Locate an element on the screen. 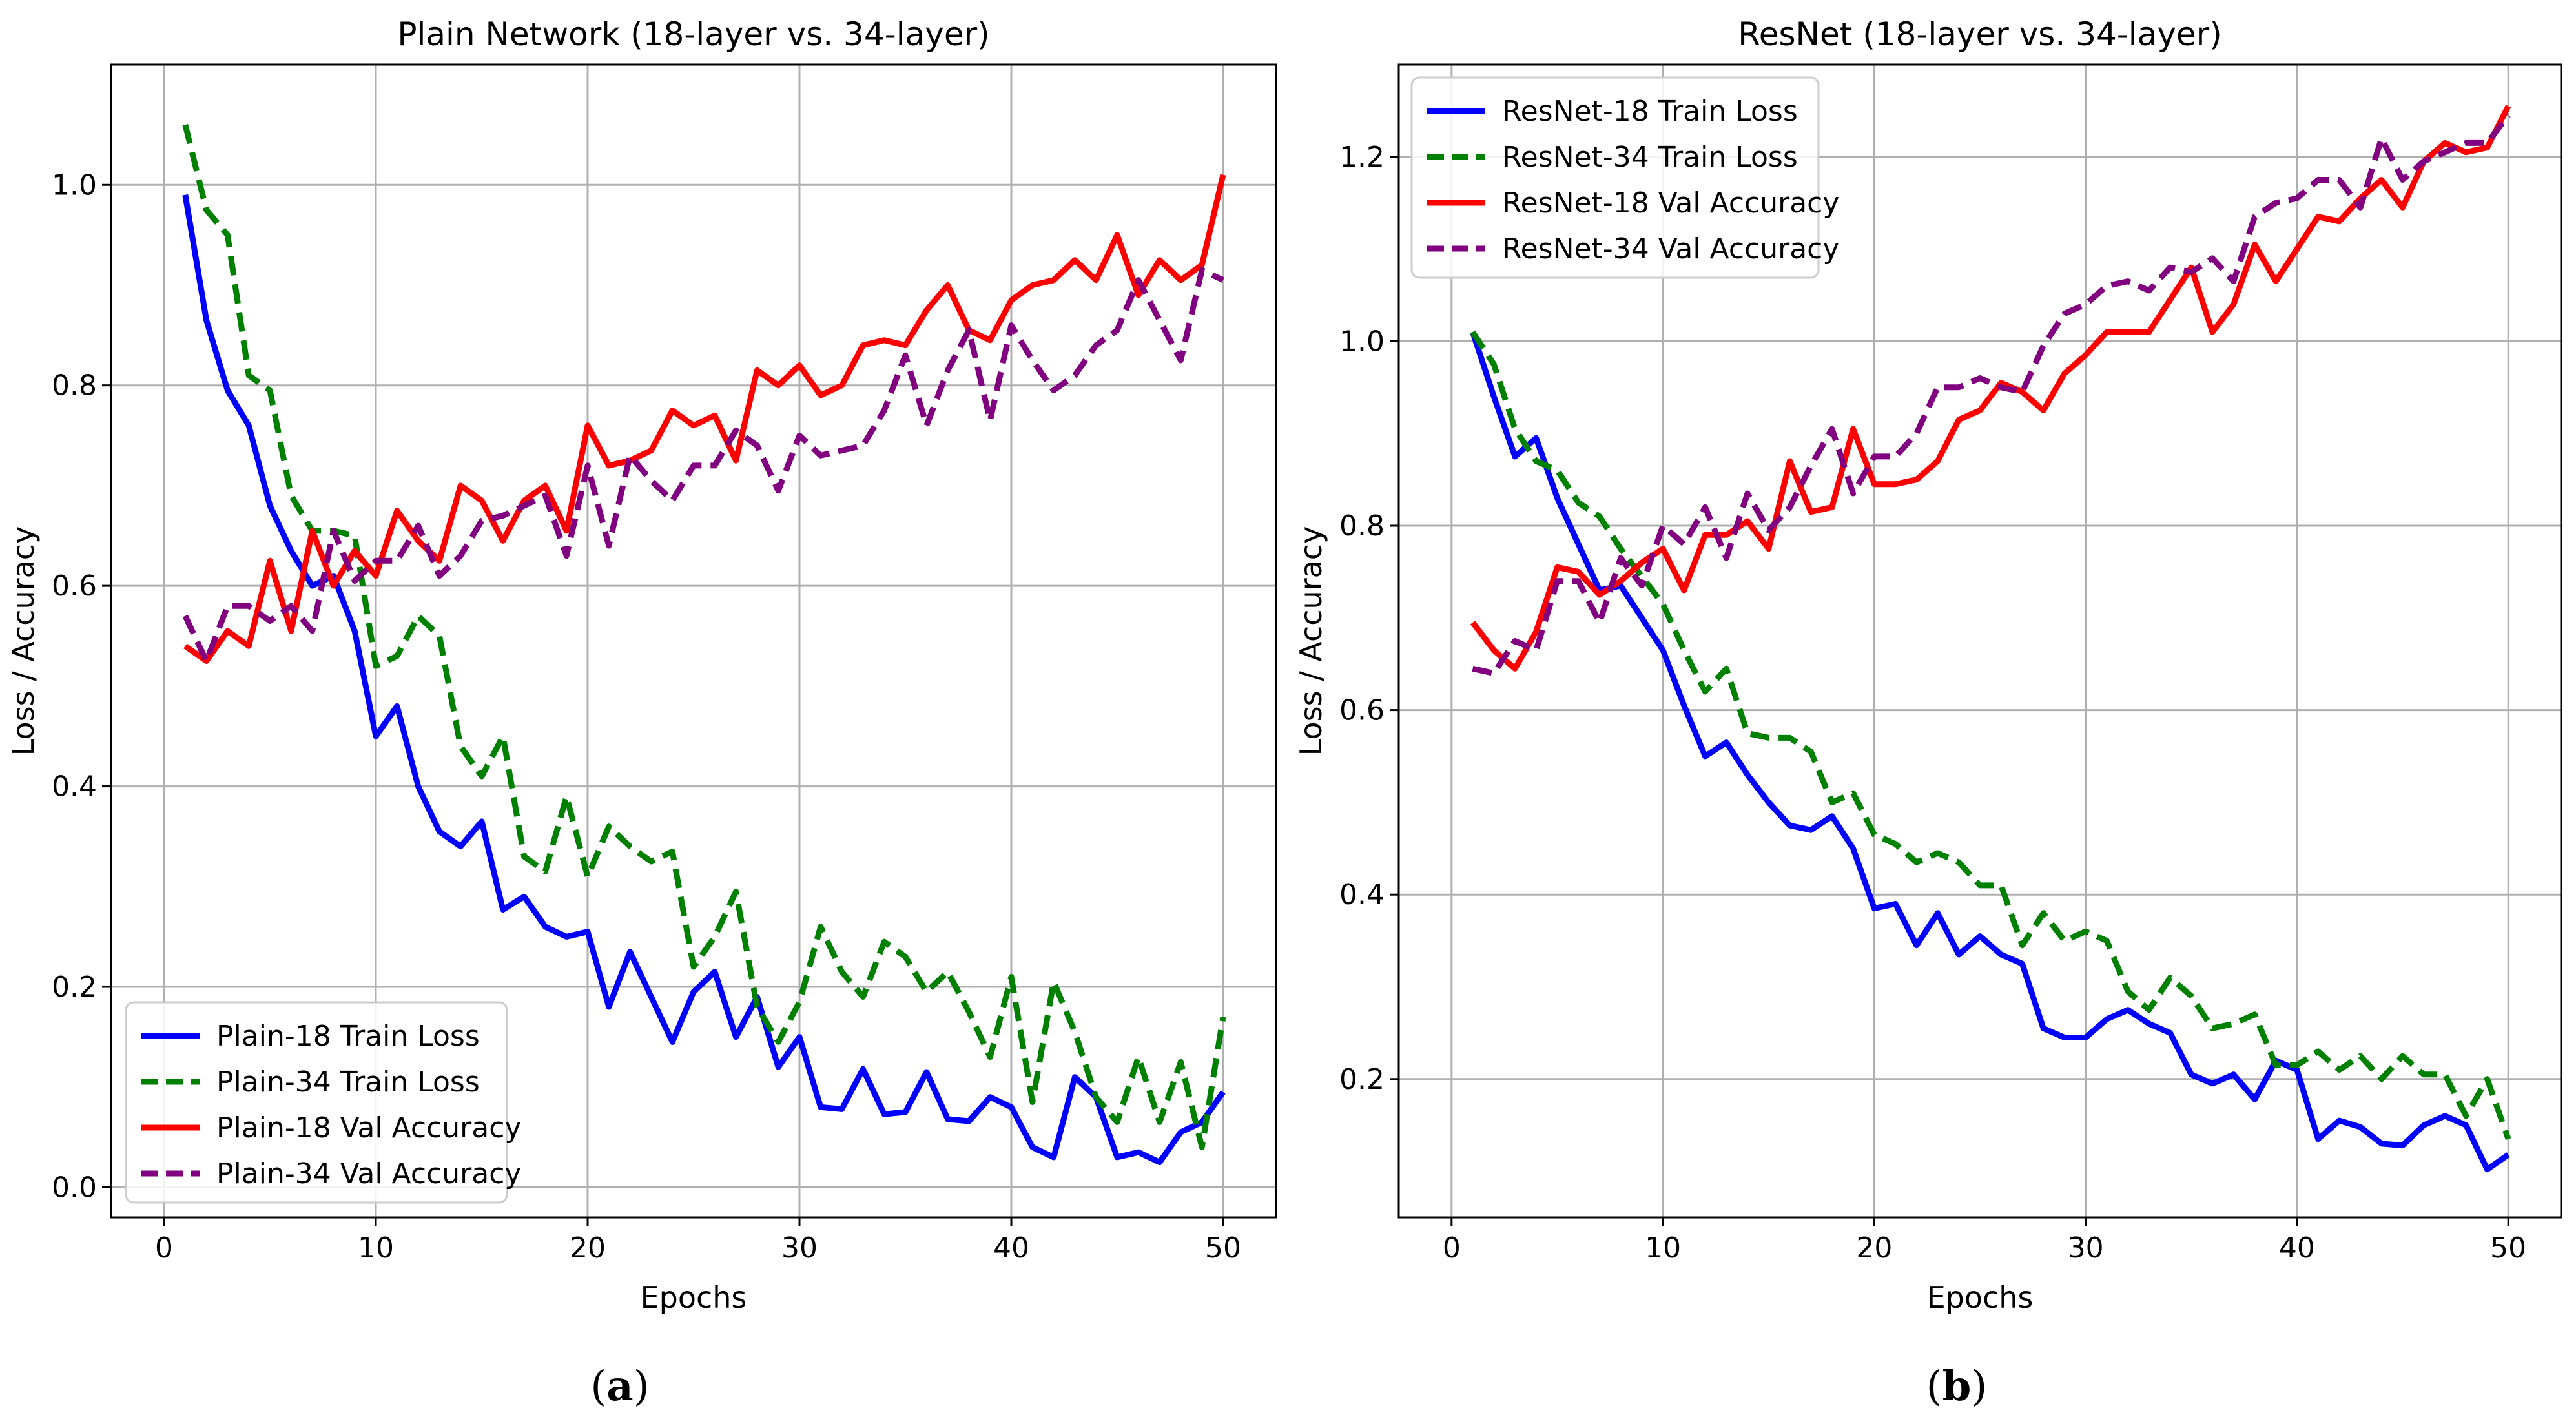 The image size is (2576, 1426). caption-letter: a is located at coordinates (619, 1386).